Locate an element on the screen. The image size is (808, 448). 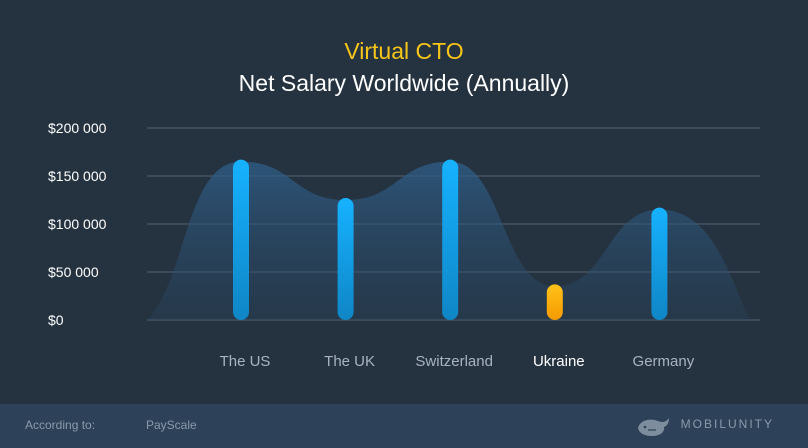
chart-title-subtitle: Net Salary Worldwide (Annually) is located at coordinates (404, 83).